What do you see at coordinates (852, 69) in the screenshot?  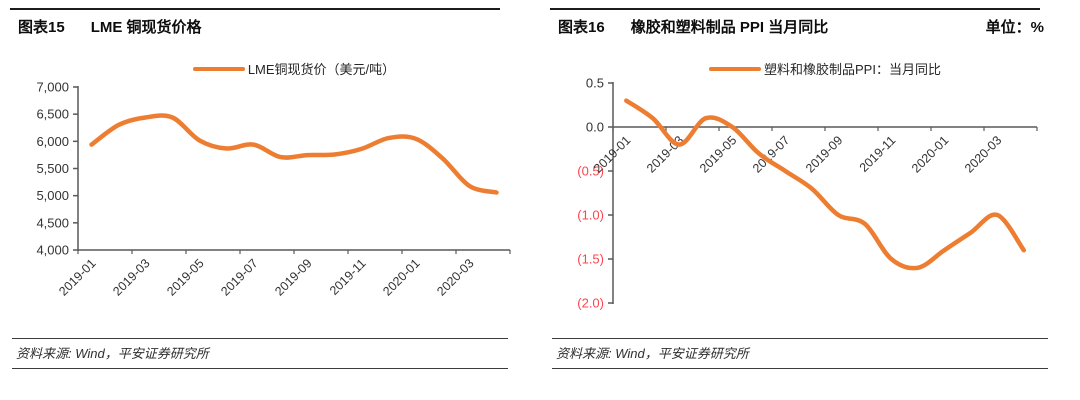 I see `legend-label: 塑料和橡胶制品PPI：当月同比` at bounding box center [852, 69].